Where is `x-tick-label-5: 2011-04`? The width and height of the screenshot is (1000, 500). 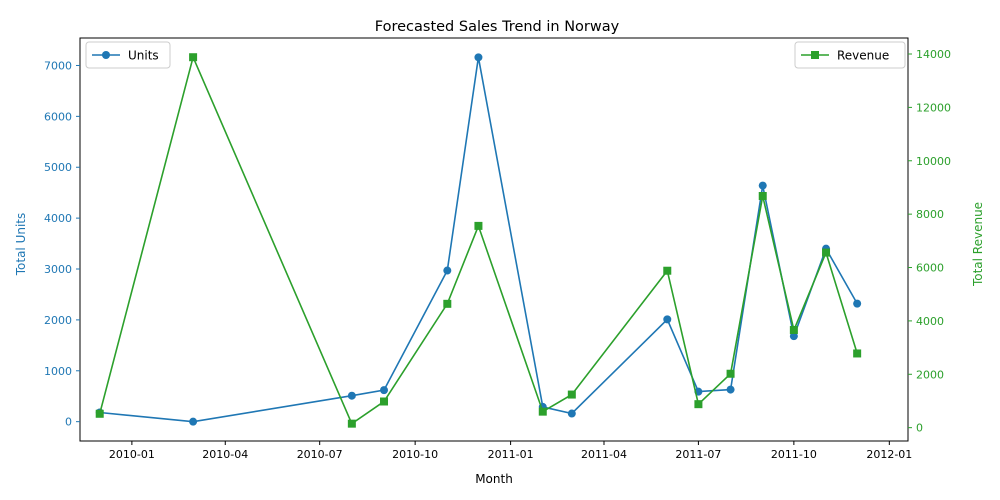 x-tick-label-5: 2011-04 is located at coordinates (604, 454).